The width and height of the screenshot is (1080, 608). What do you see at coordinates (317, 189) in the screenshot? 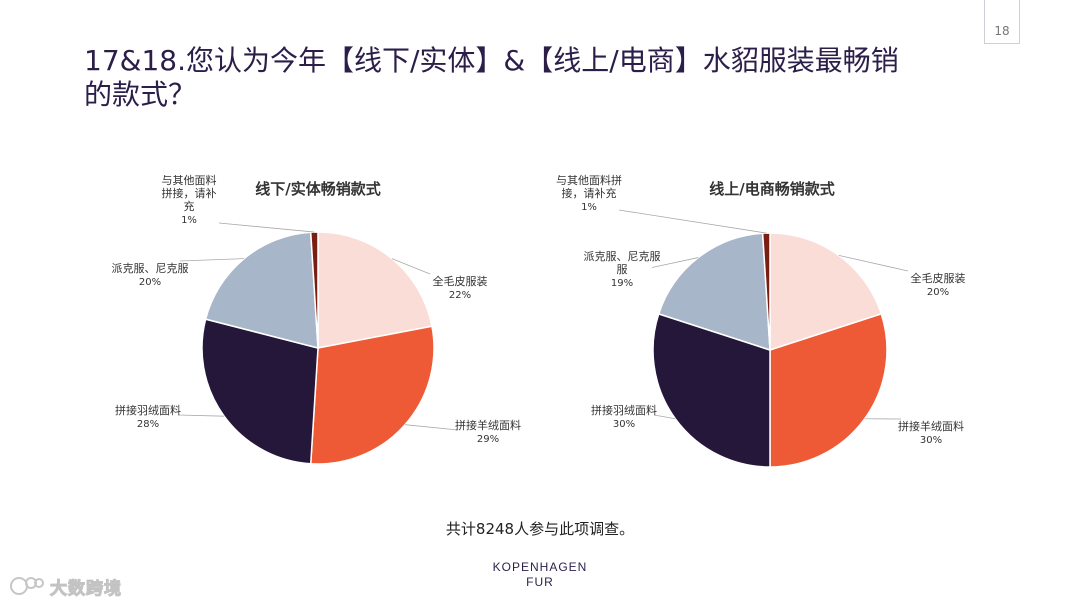
I see `pie-chart-title: 线下/实体畅销款式` at bounding box center [317, 189].